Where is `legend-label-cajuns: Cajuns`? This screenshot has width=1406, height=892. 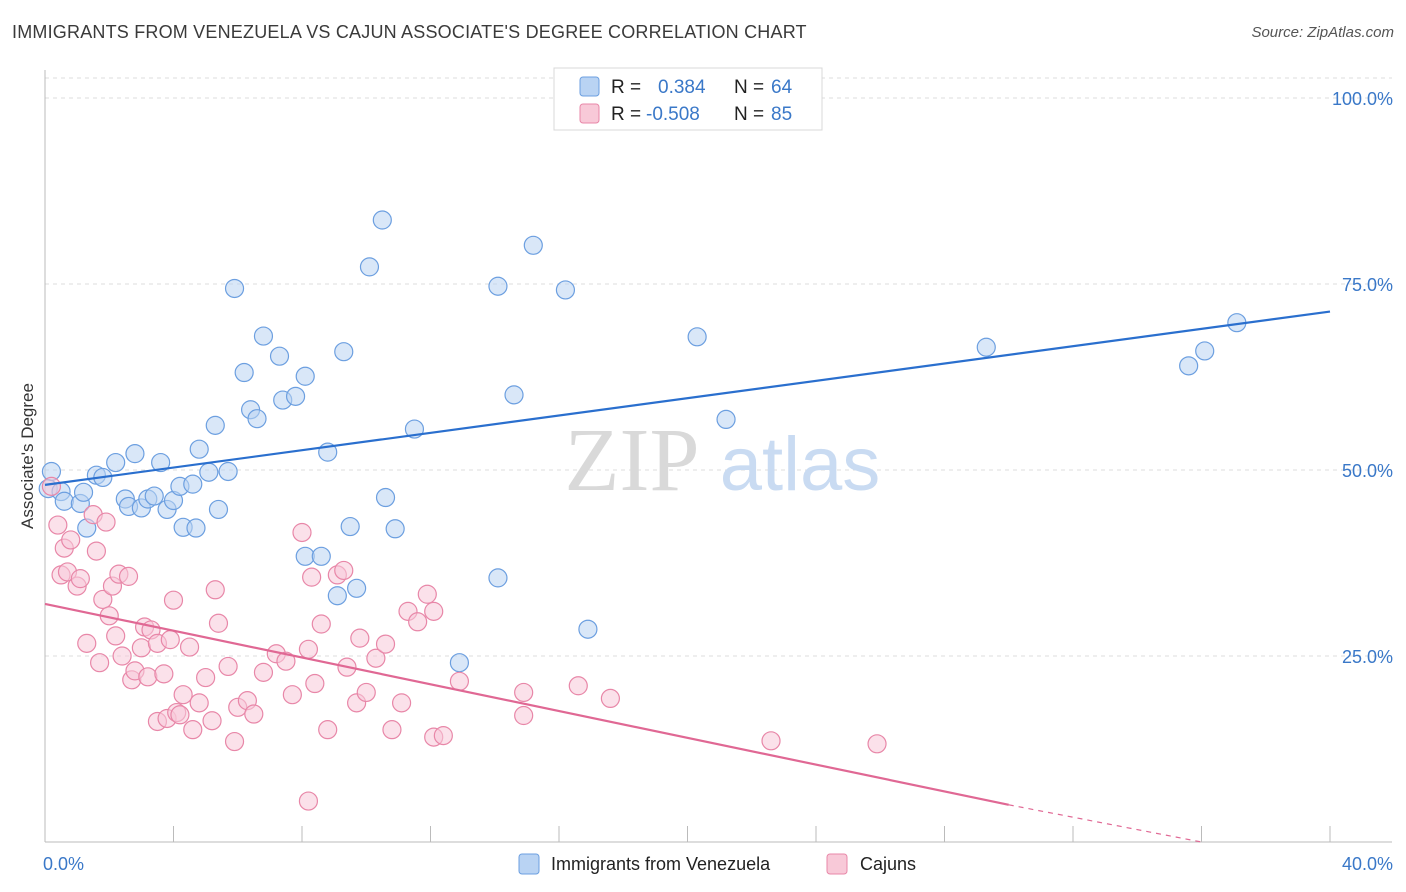 legend-label-cajuns: Cajuns is located at coordinates (888, 864).